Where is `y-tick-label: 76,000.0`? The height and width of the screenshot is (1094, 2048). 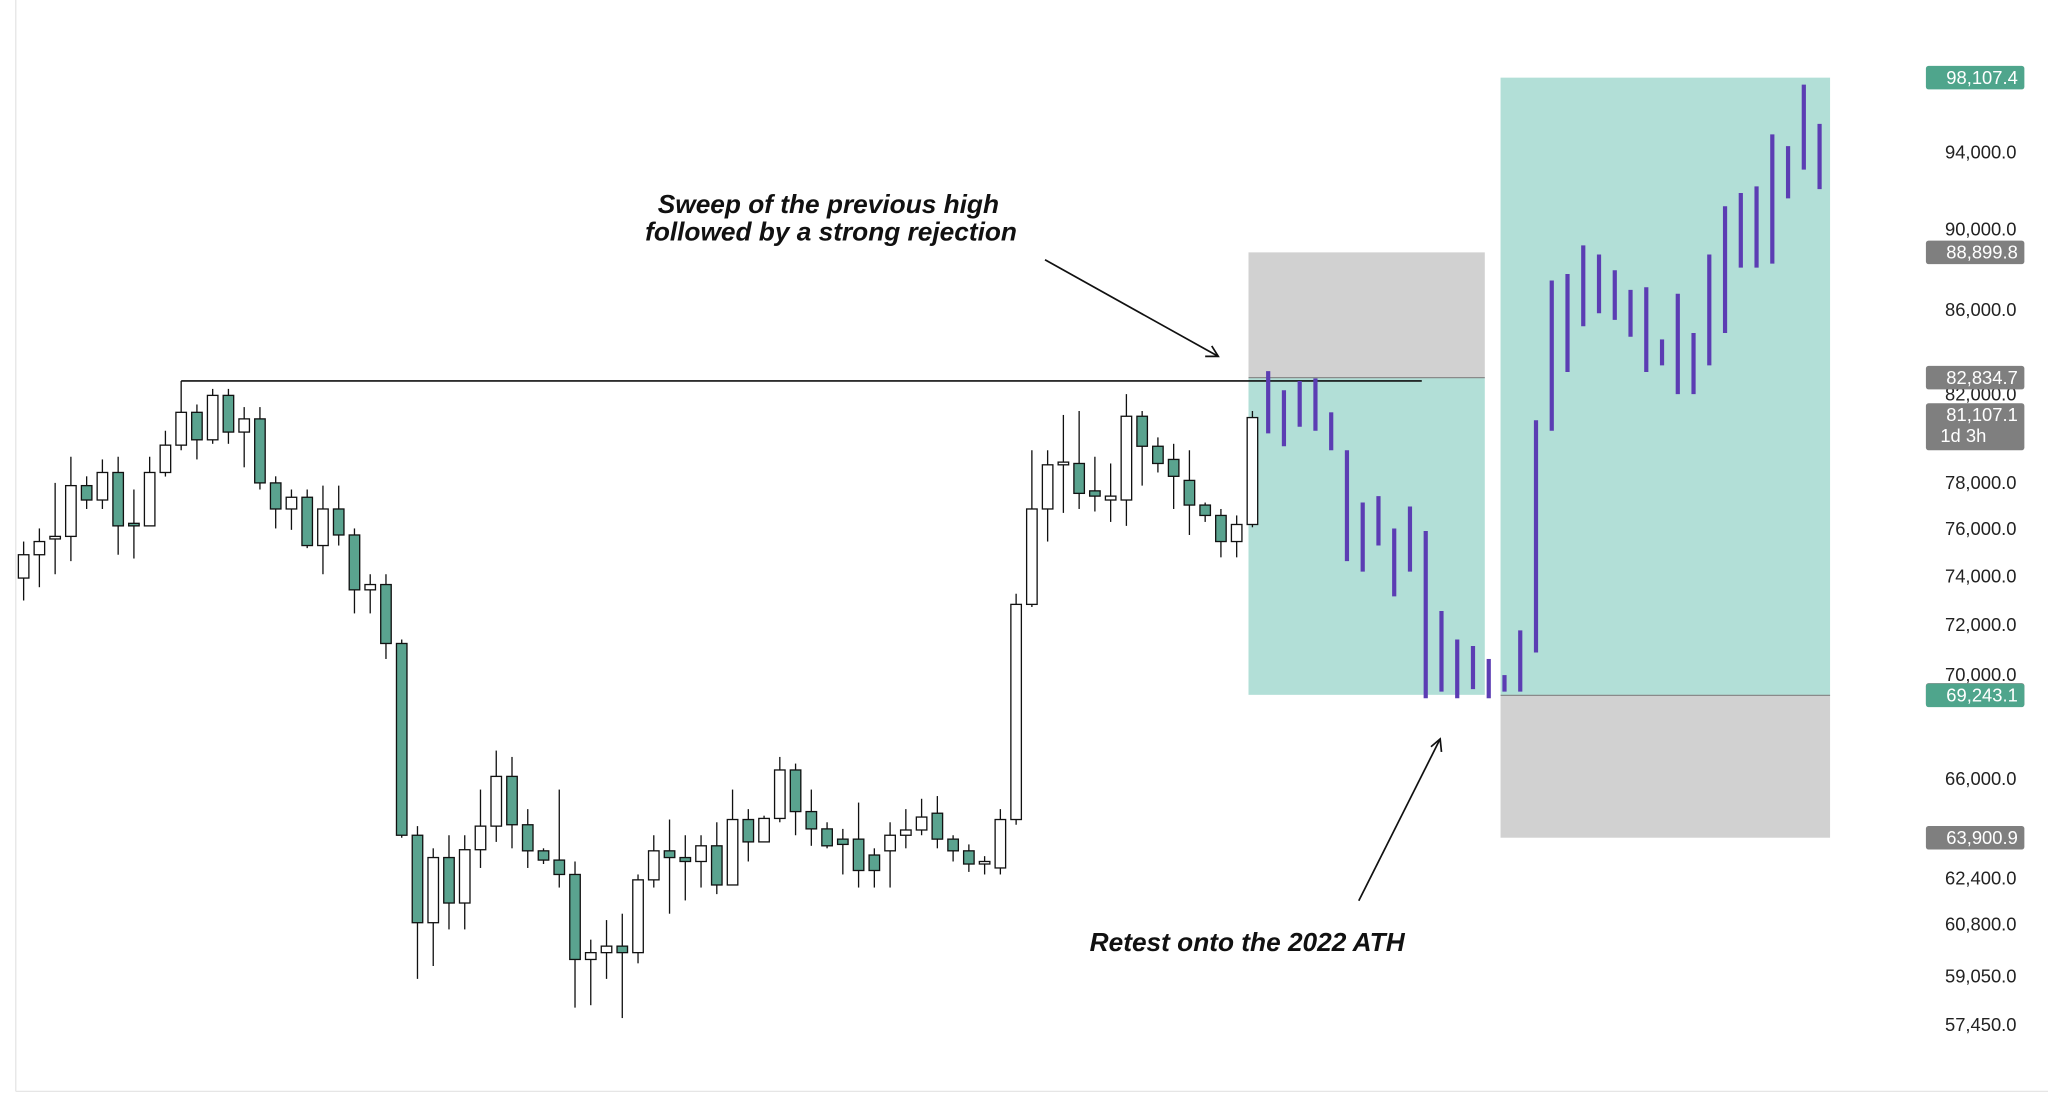 y-tick-label: 76,000.0 is located at coordinates (1980, 528).